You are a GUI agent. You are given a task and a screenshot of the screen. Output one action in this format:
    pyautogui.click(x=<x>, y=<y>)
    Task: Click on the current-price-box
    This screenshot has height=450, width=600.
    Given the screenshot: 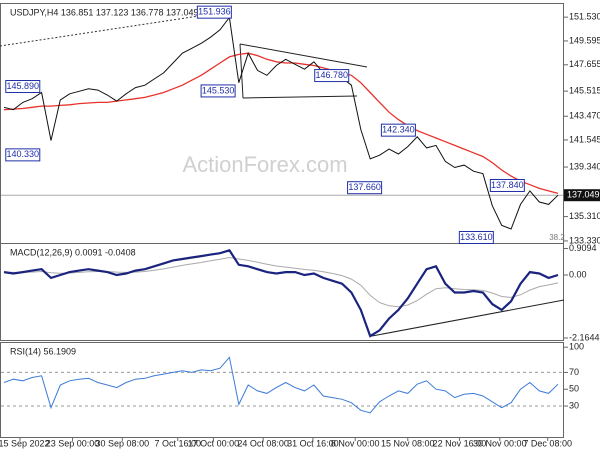 What is the action you would take?
    pyautogui.click(x=582, y=195)
    